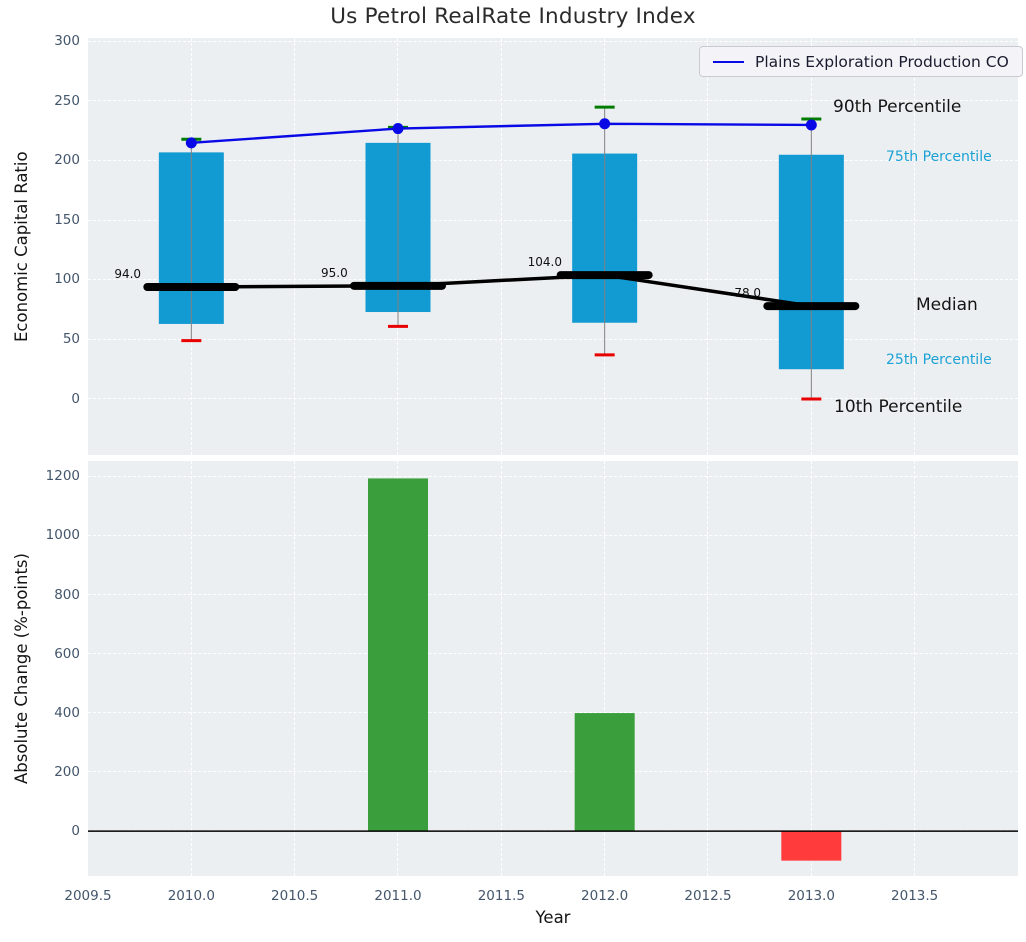  I want to click on y-tick-label: 1200, so click(62, 476).